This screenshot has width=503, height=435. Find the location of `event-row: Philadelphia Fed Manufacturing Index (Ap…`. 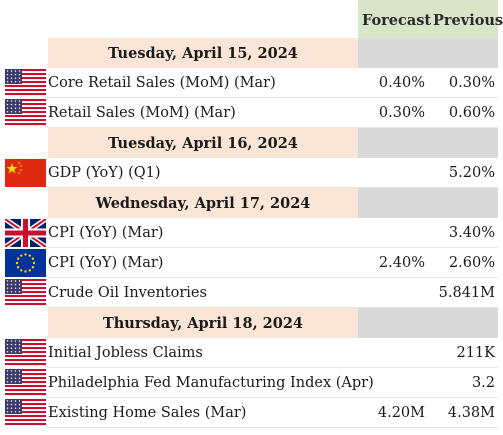

event-row: Philadelphia Fed Manufacturing Index (Ap… is located at coordinates (251, 383).